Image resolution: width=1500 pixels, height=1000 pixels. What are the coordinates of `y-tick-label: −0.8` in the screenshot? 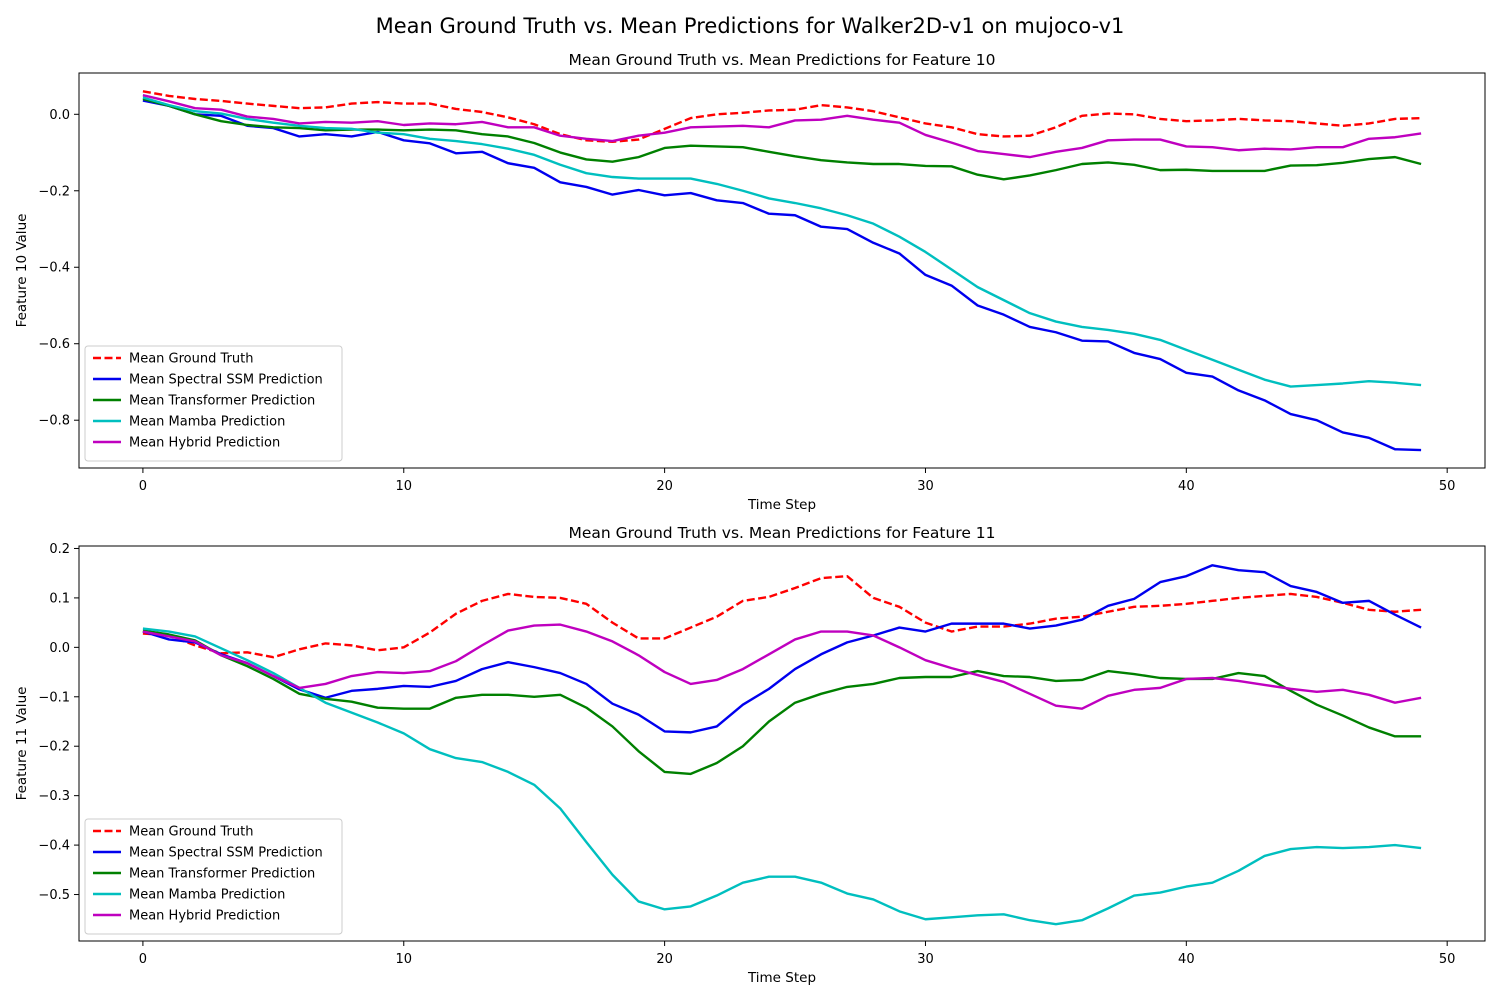 It's located at (54, 421).